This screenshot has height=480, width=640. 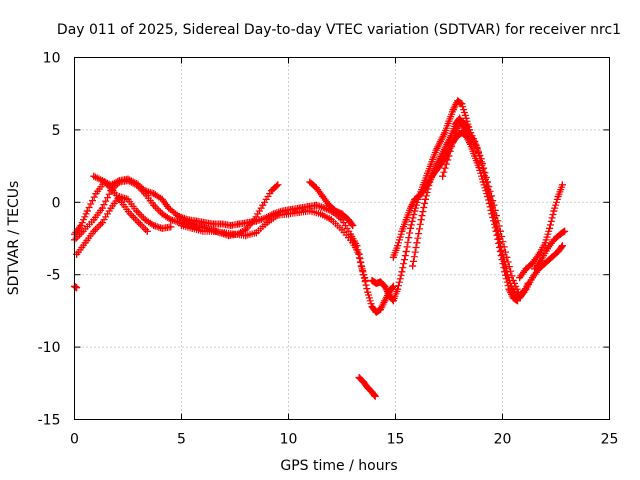 I want to click on x-axis-label: GPS time / hours, so click(x=338, y=466).